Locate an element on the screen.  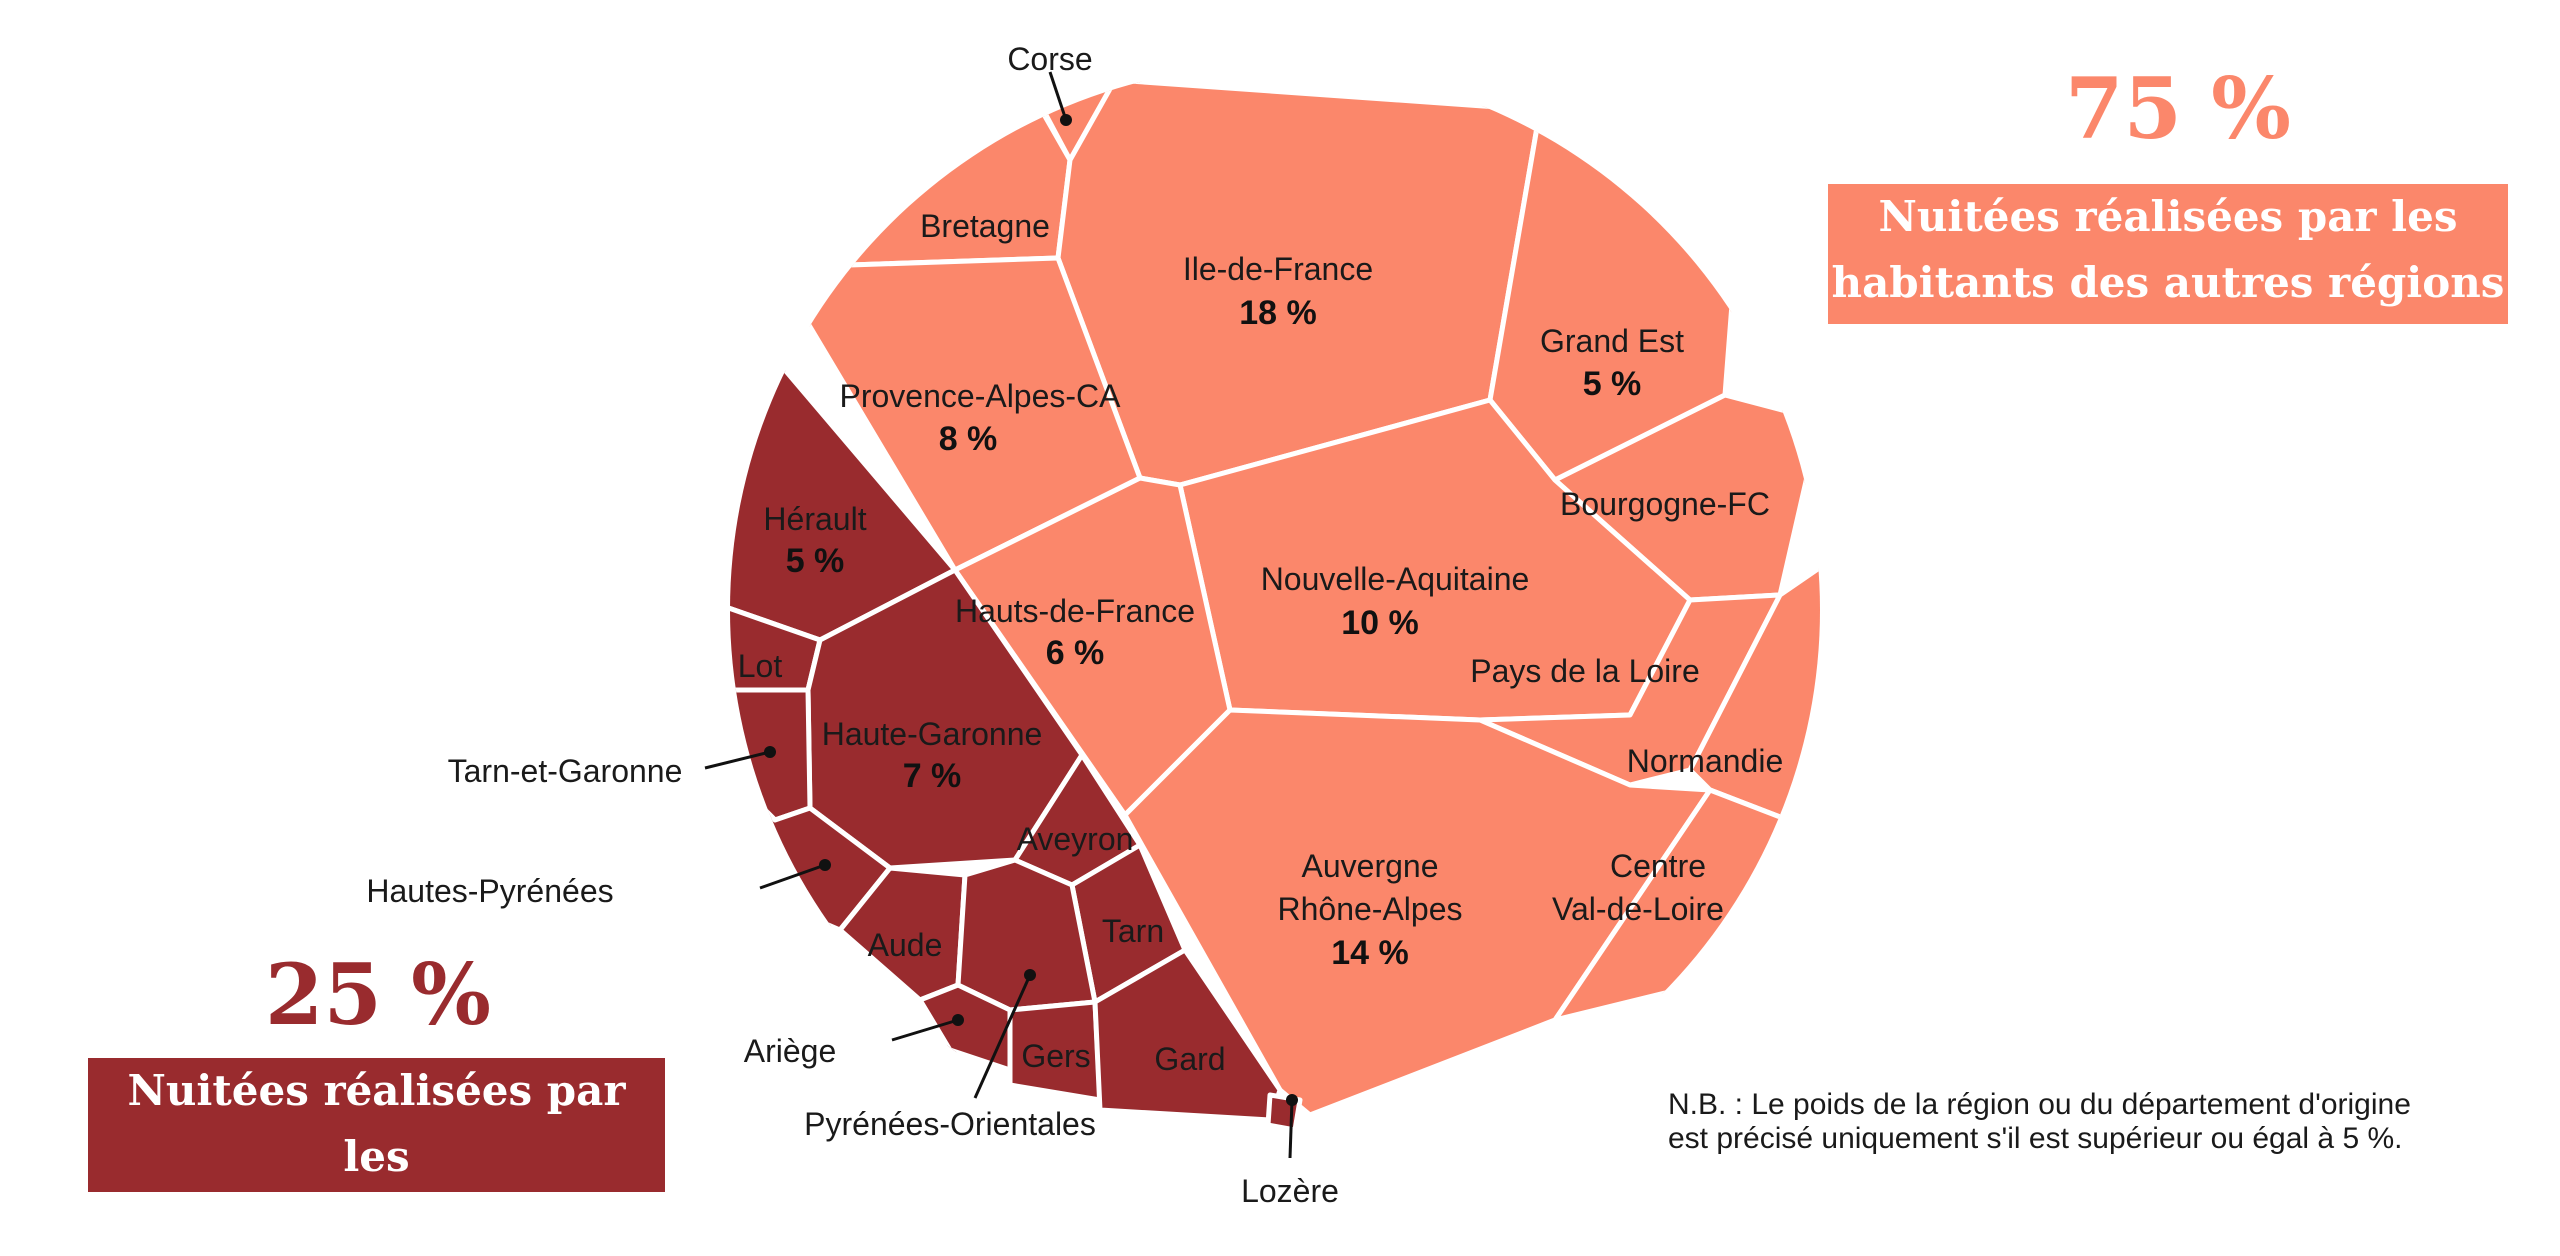
value-grandest: 5 % is located at coordinates (1612, 384).